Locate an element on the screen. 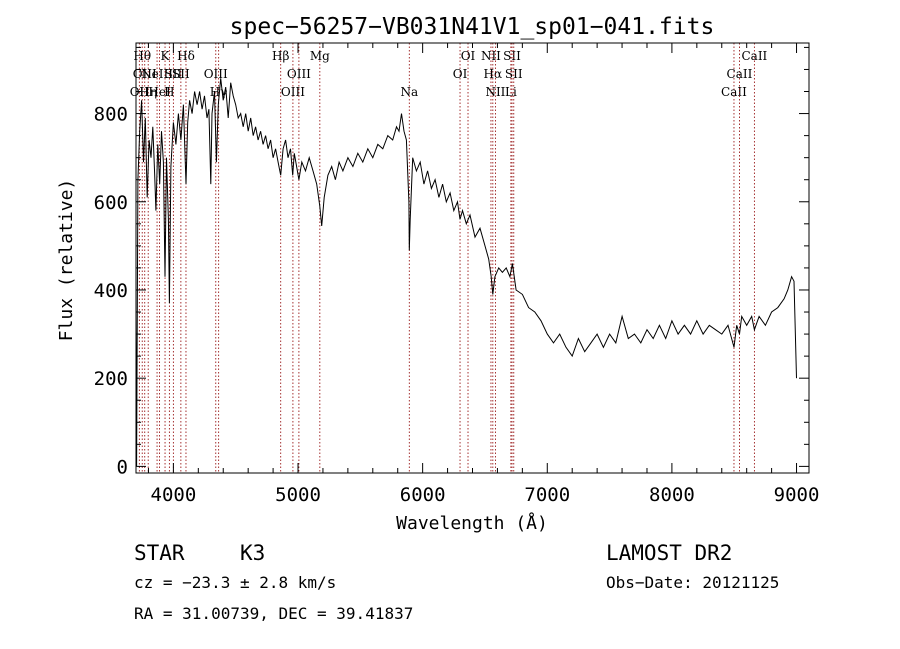  survey-name: LAMOST DR2 is located at coordinates (669, 553).